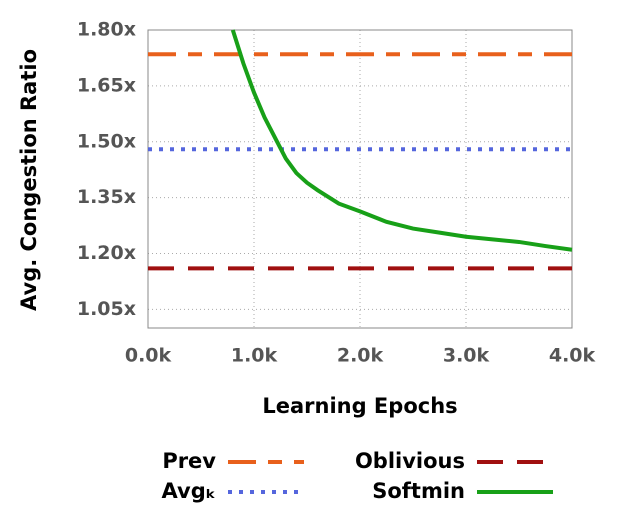 This screenshot has height=522, width=619. What do you see at coordinates (29, 180) in the screenshot?
I see `y-axis-title: Avg. Congestion Ratio` at bounding box center [29, 180].